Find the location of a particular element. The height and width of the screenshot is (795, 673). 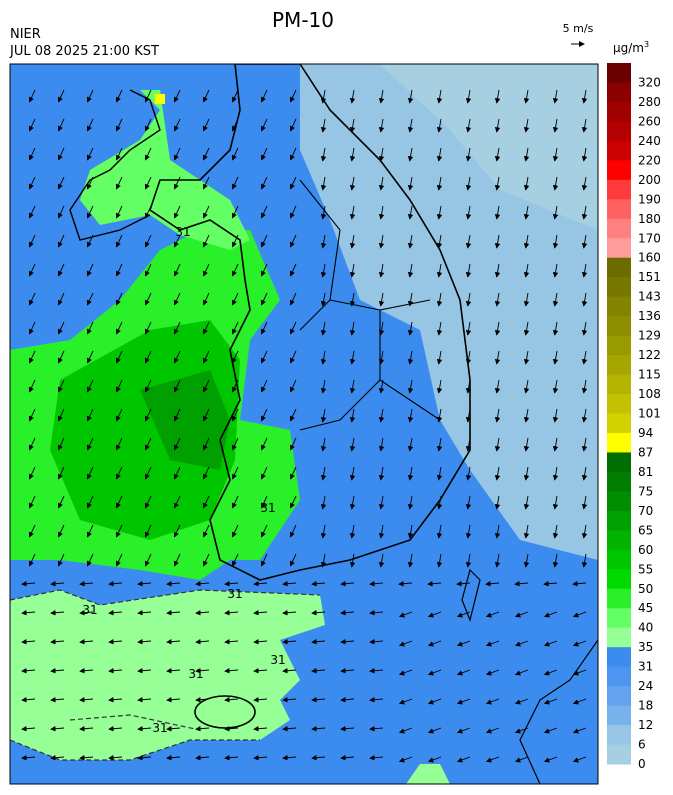

colorbar-tick-label: 220 is located at coordinates (649, 160).